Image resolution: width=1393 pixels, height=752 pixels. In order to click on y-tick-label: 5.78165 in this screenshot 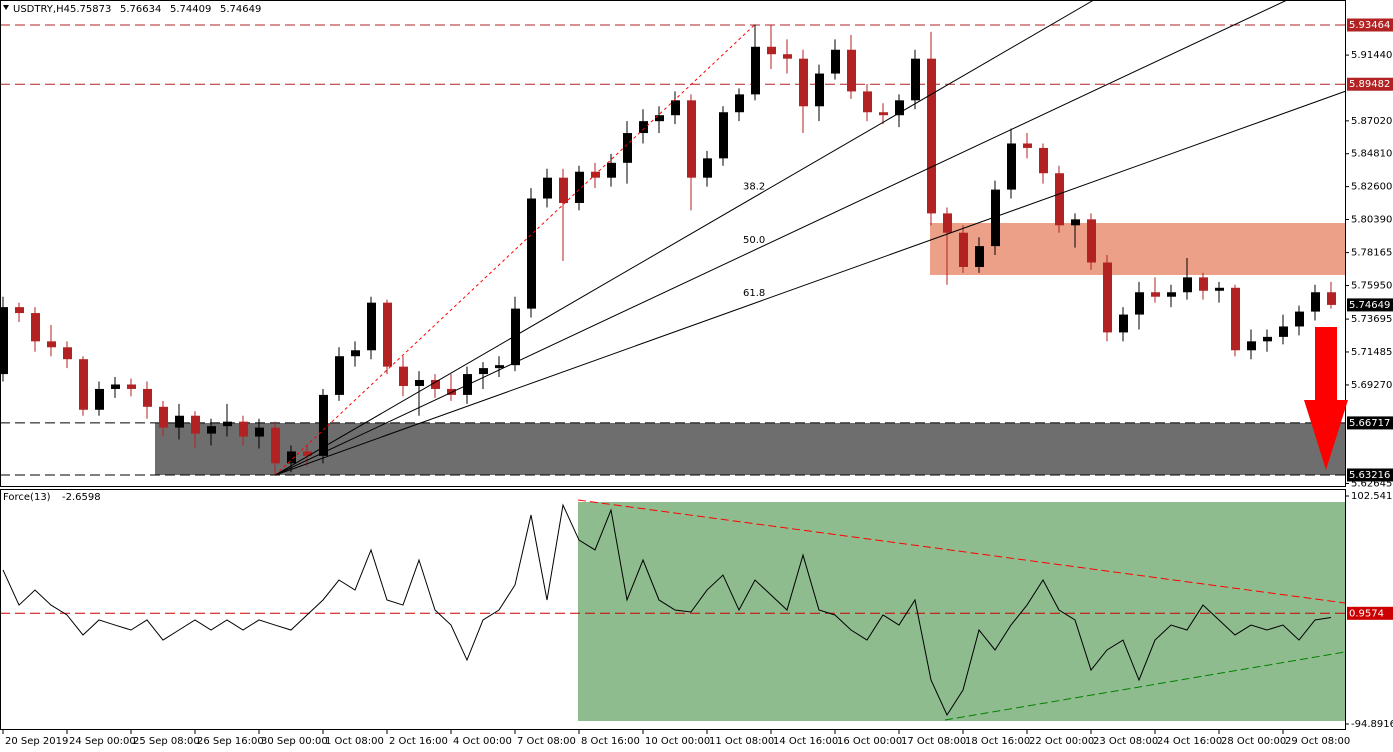, I will do `click(1371, 253)`.